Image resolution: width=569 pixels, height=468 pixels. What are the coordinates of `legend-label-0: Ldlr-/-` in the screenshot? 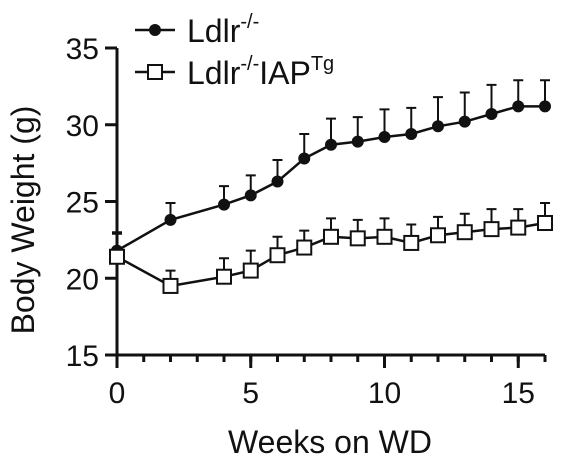 It's located at (223, 30).